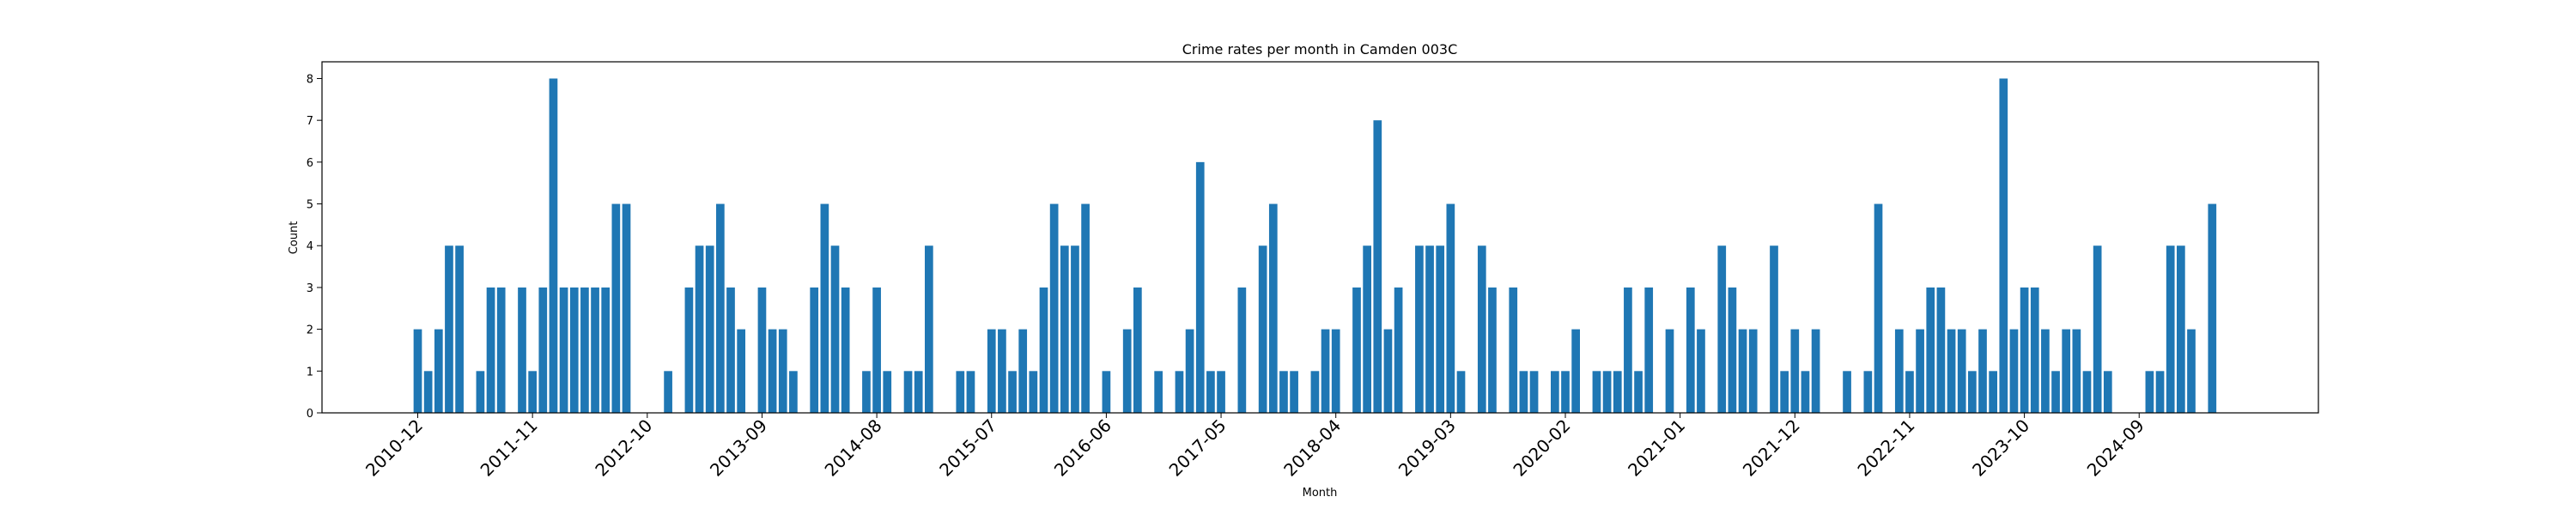 The height and width of the screenshot is (515, 2576). Describe the element at coordinates (854, 448) in the screenshot. I see `x-tick-label: 2014-08` at that location.